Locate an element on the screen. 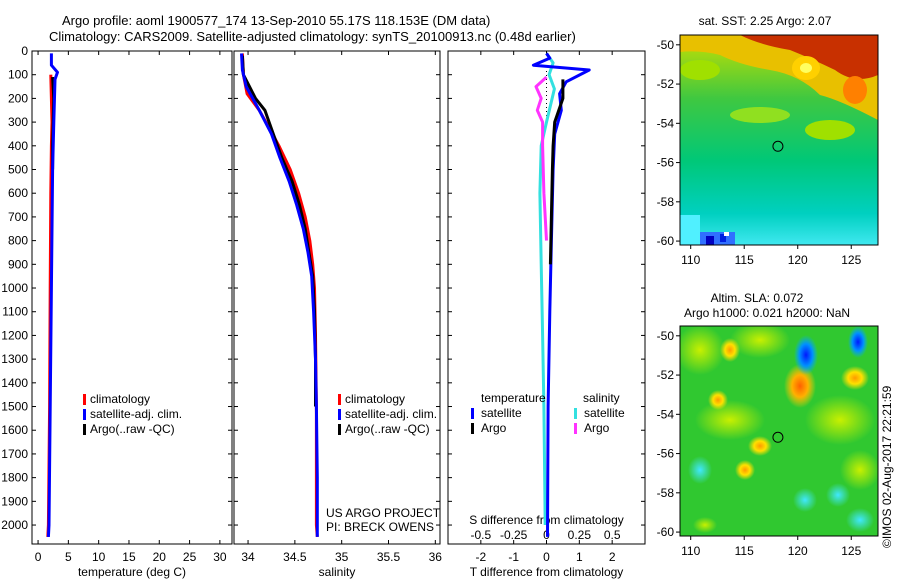 The width and height of the screenshot is (900, 580). difference-profile-xtick-label: 0 is located at coordinates (546, 557).